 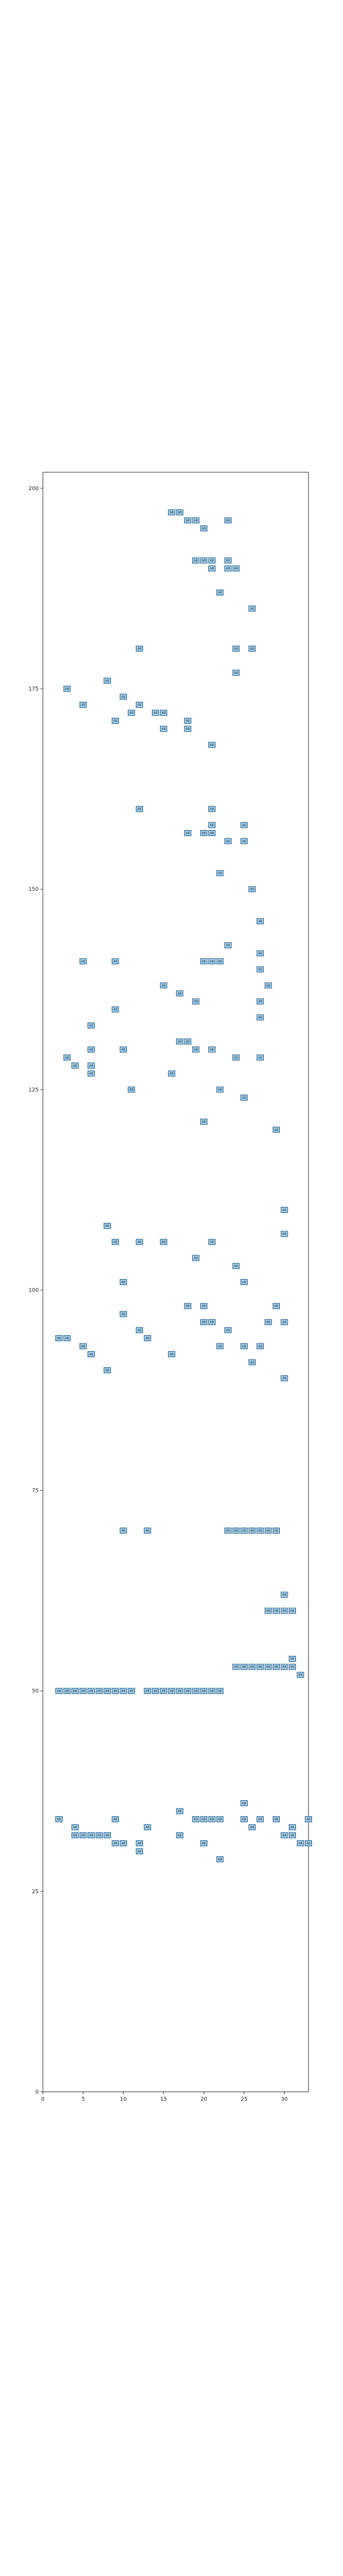 I want to click on x-tick-label: 15, so click(x=164, y=2100).